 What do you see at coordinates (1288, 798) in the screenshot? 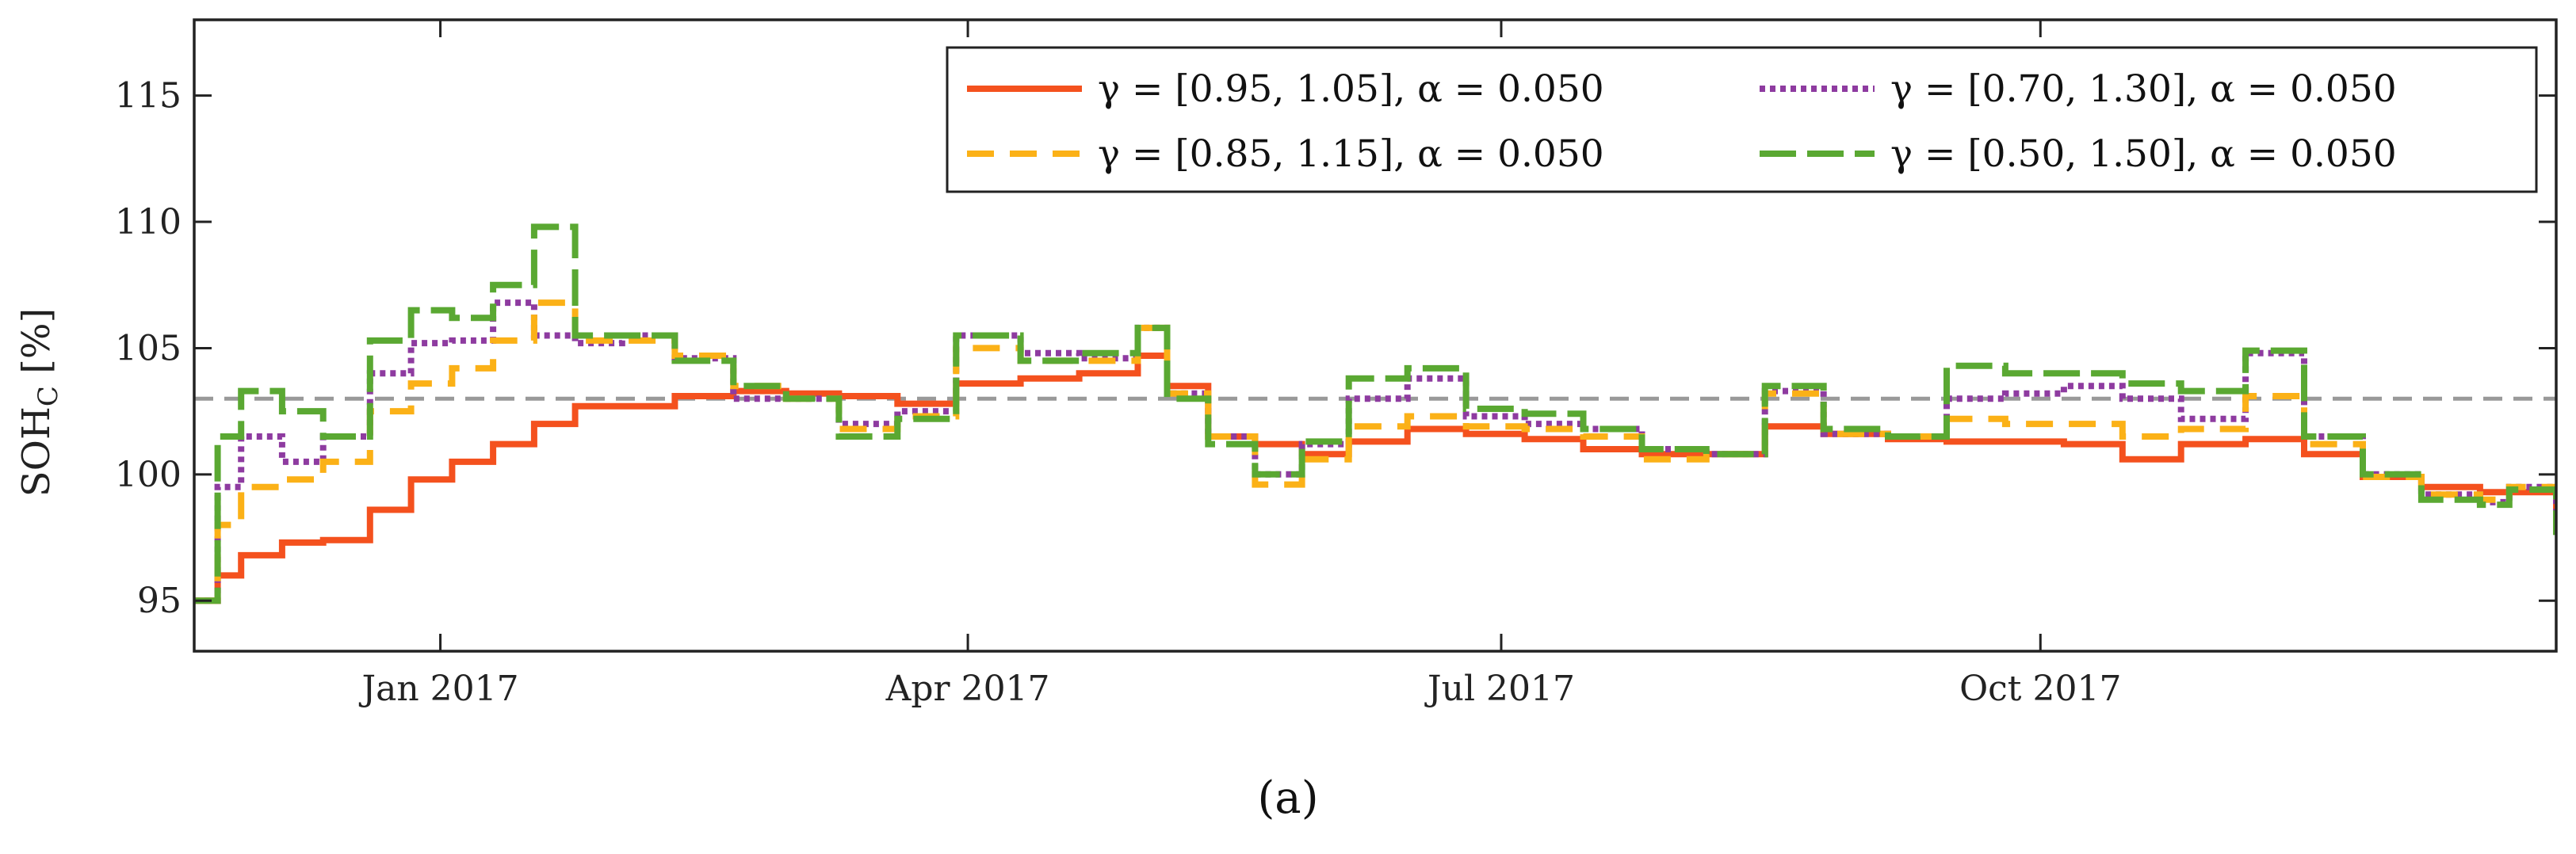
I see `panel-label: (a)` at bounding box center [1288, 798].